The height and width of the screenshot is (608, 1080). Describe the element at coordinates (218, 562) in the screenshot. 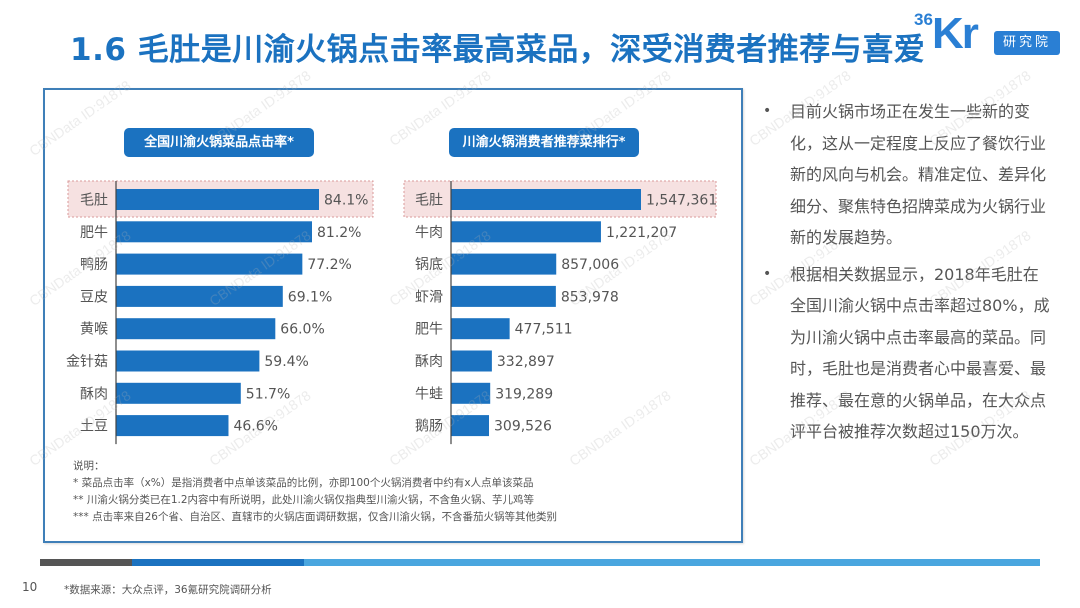

I see `footer-bar-segment-blue` at that location.